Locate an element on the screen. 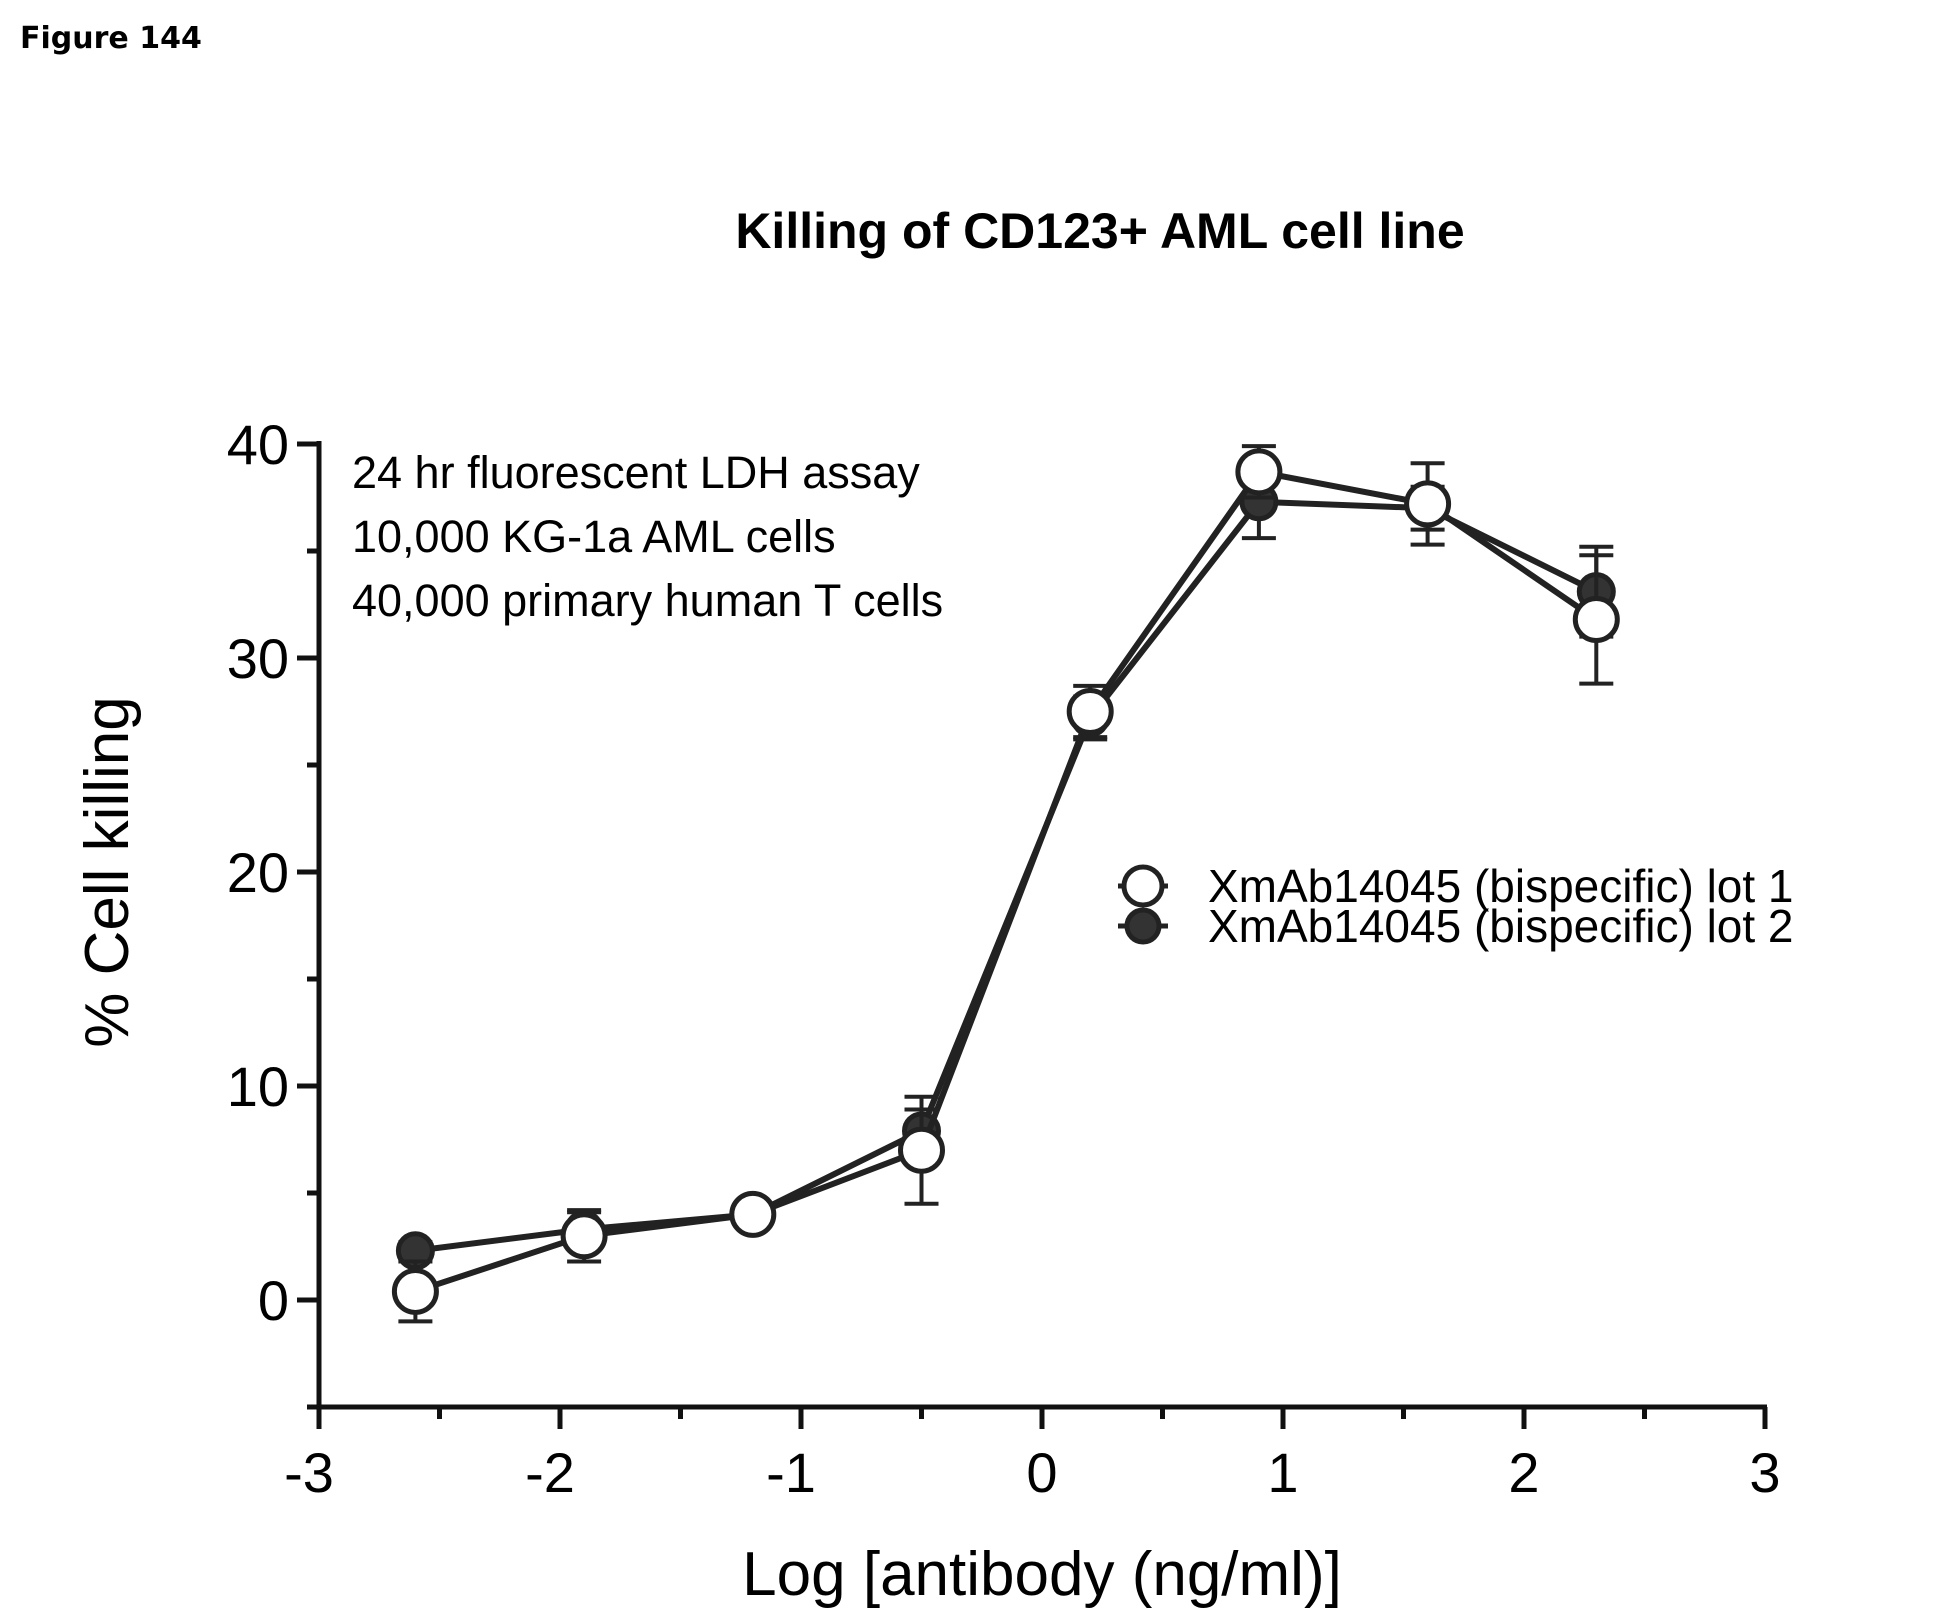 The image size is (1935, 1622). x-axis-label: Log [antibody (ng/ml)] is located at coordinates (1042, 1574).